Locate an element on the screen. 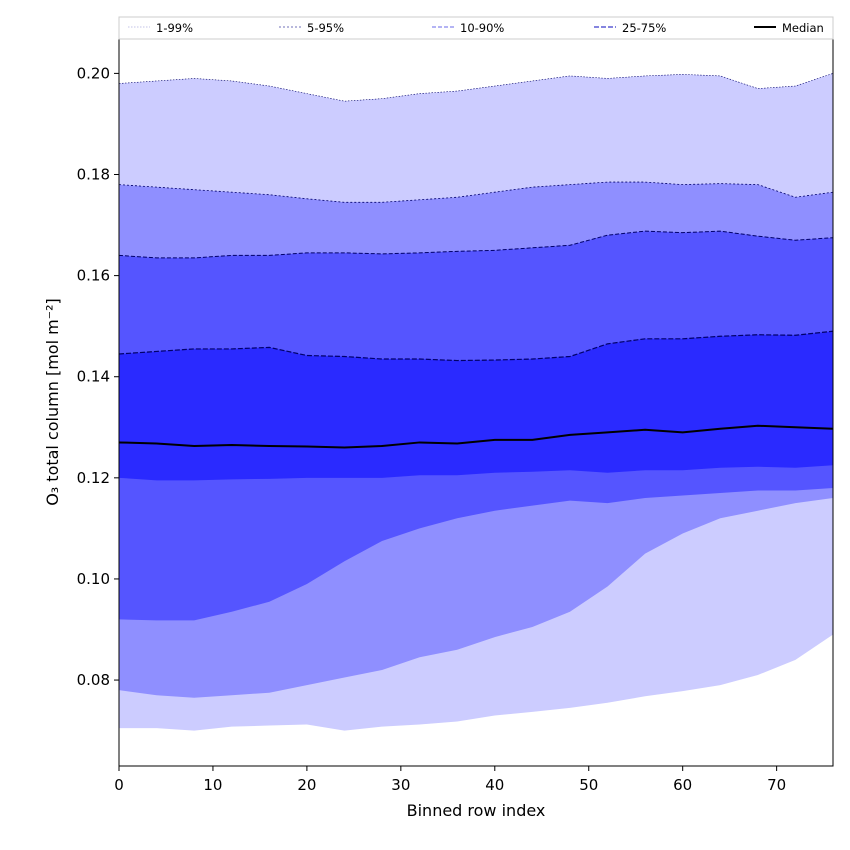  x-tick-label: 50 is located at coordinates (588, 785).